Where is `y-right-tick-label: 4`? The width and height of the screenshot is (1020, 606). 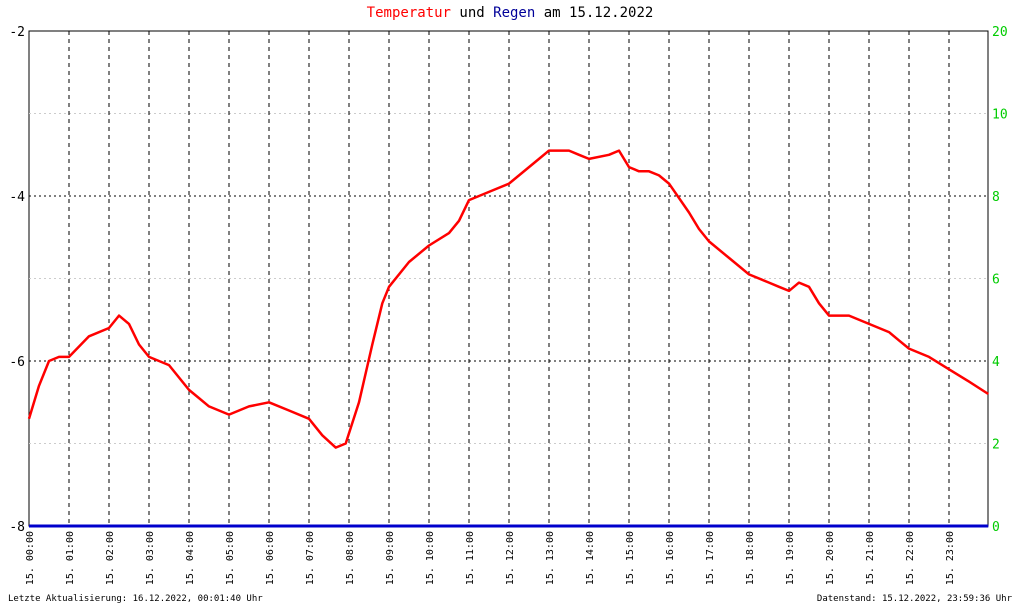
y-right-tick-label: 4 is located at coordinates (996, 362).